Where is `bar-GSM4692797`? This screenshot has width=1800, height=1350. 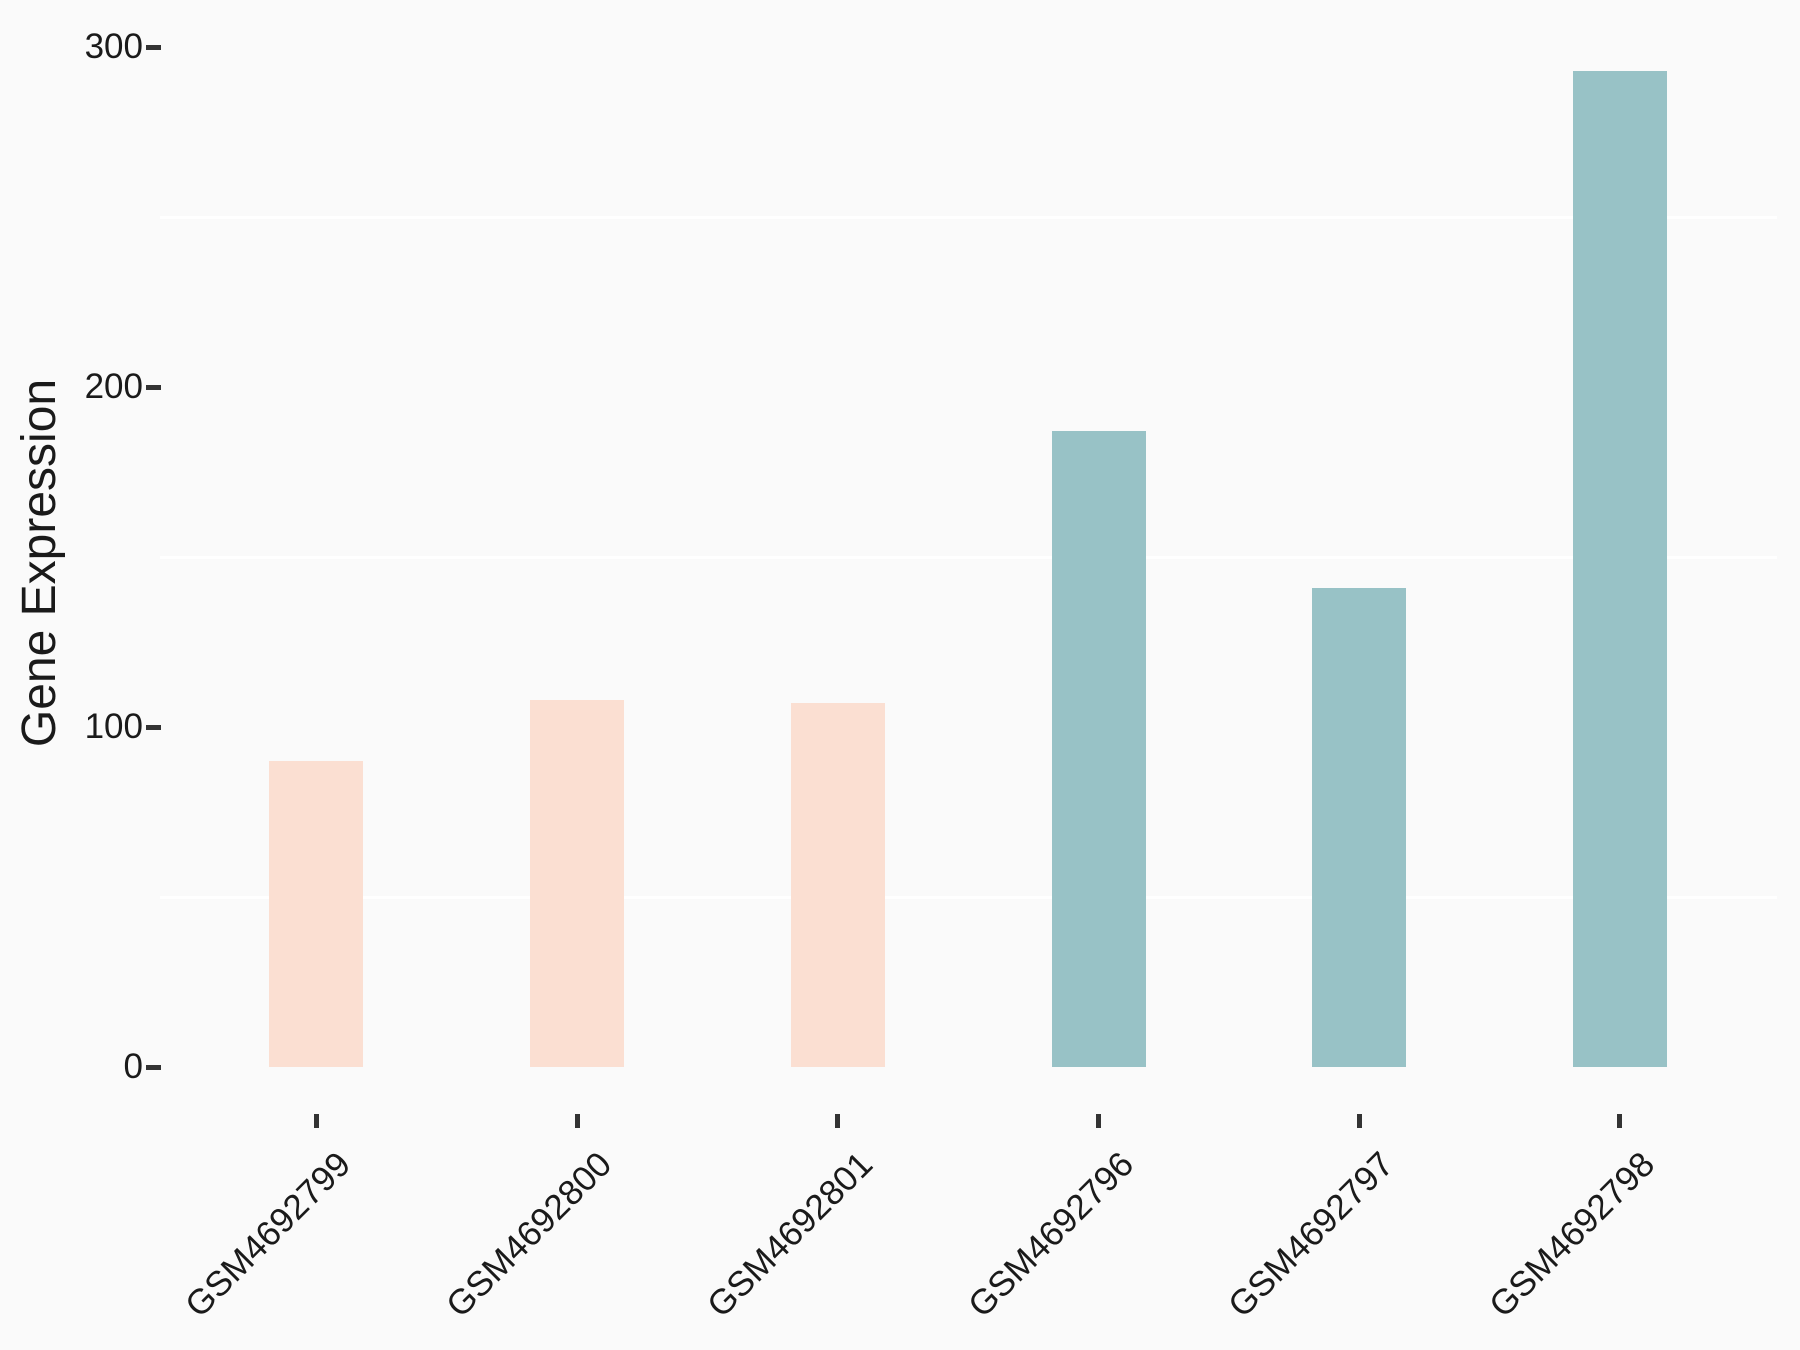
bar-GSM4692797 is located at coordinates (1359, 827).